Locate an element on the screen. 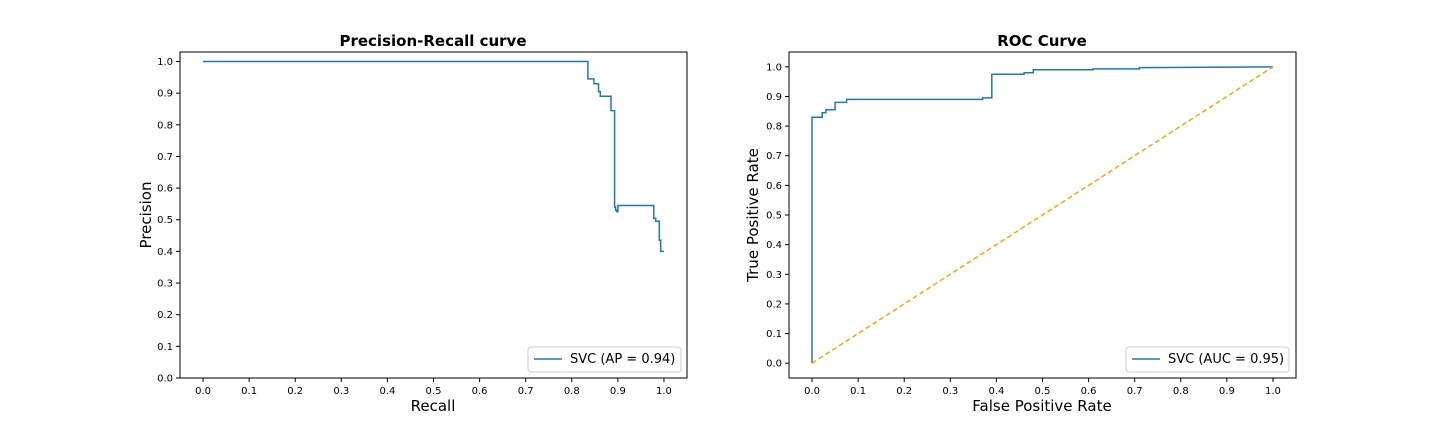 The height and width of the screenshot is (432, 1440). legend: SVC (AP = 0.94) is located at coordinates (604, 359).